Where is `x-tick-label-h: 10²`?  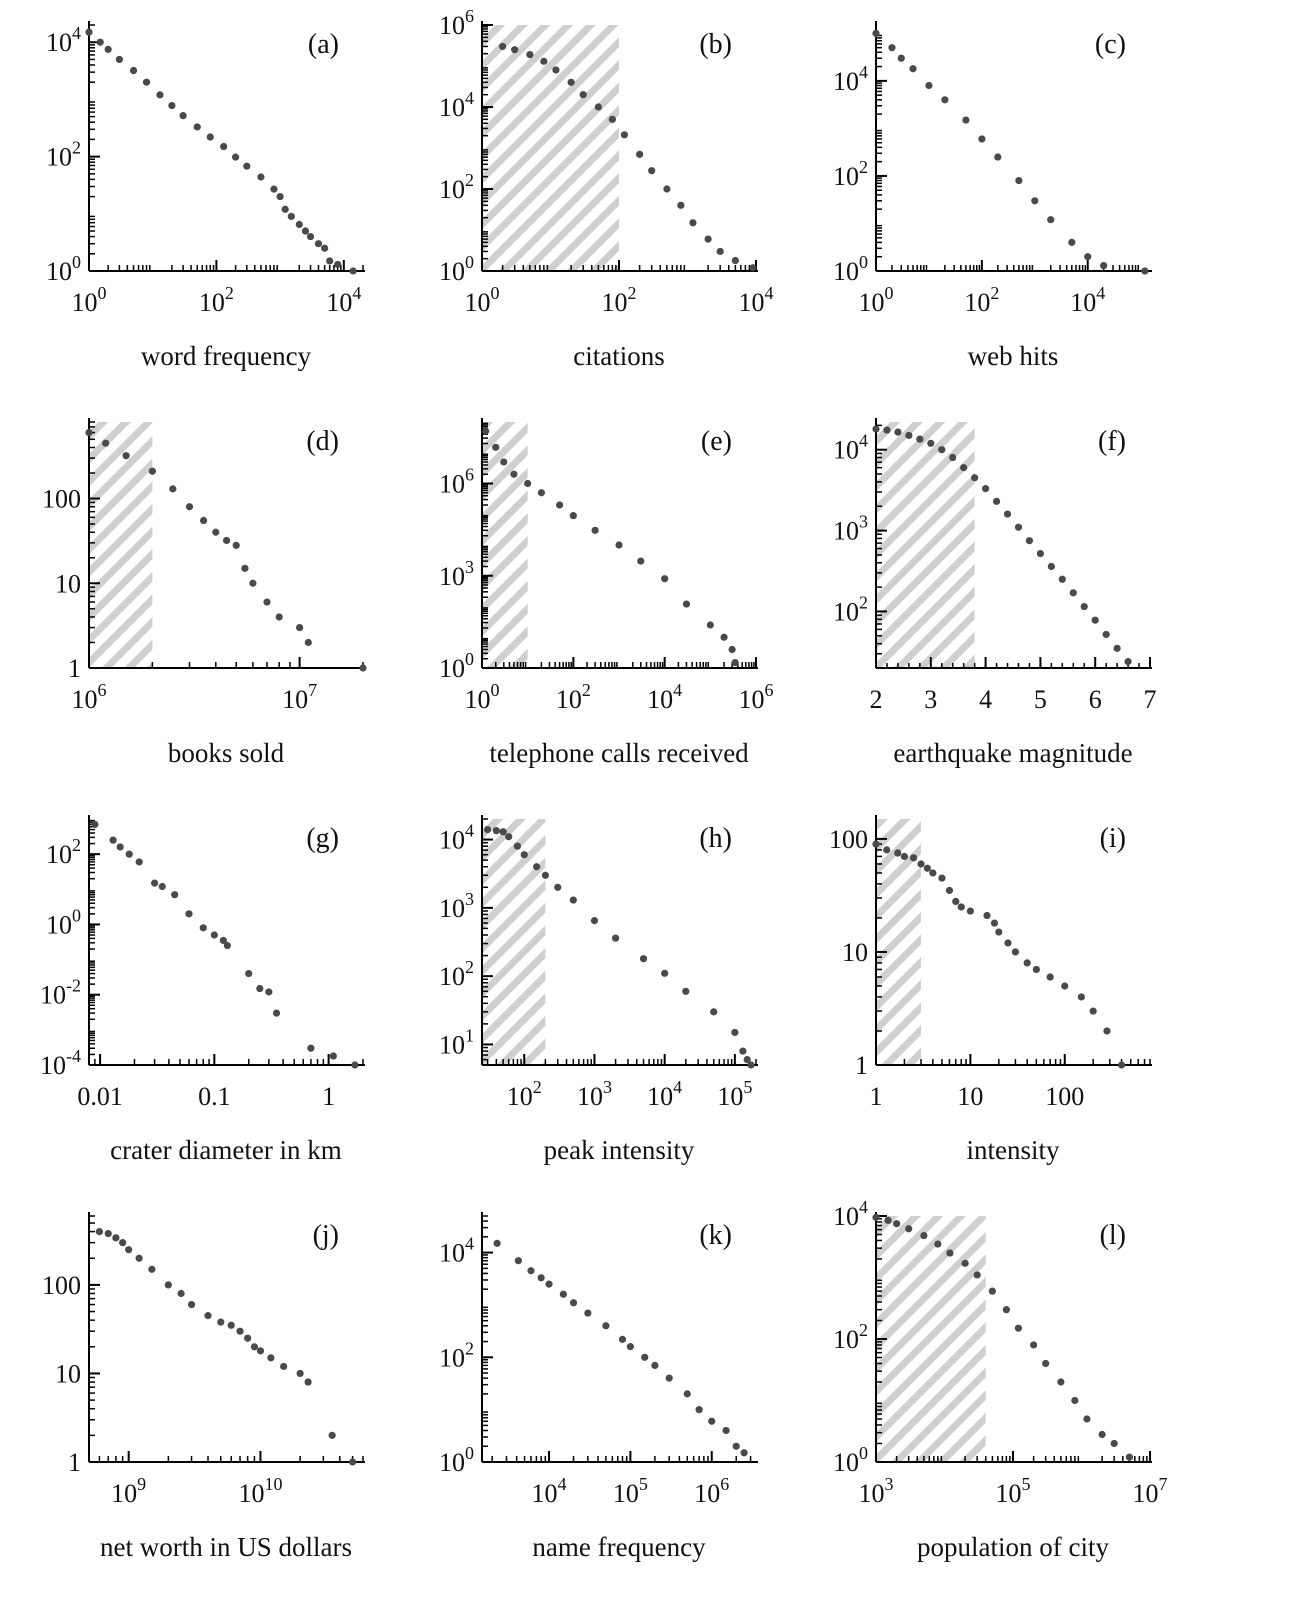
x-tick-label-h: 10² is located at coordinates (524, 1094).